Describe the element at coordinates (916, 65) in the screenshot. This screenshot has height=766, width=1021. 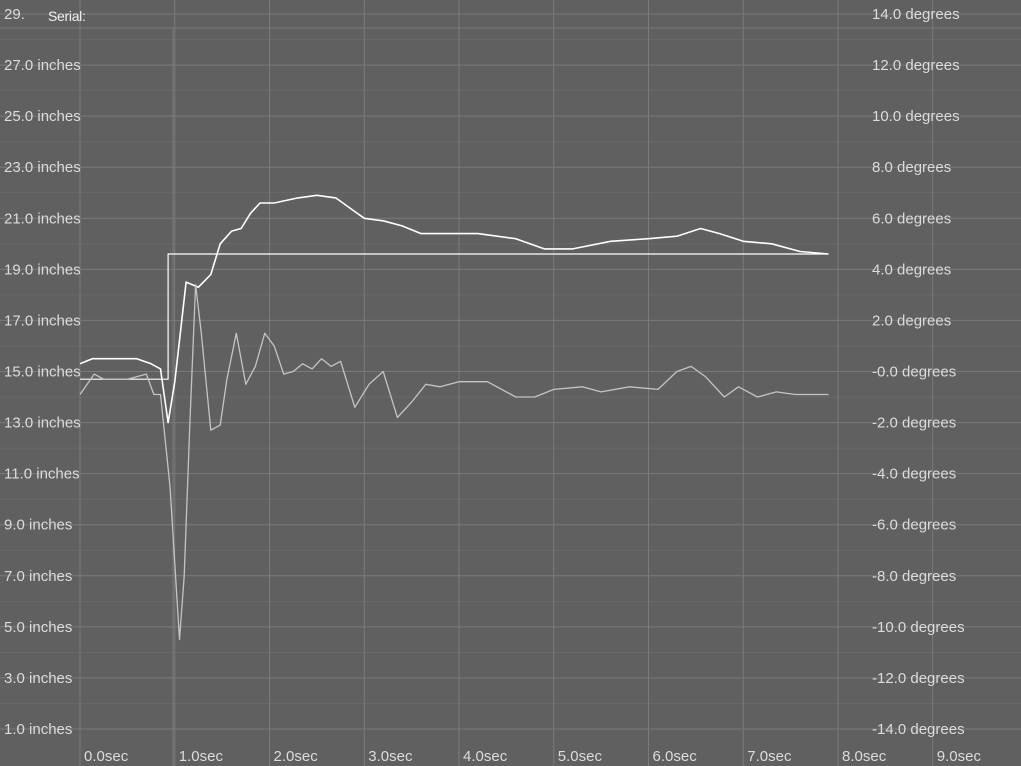
I see `y-right-tick-label: 12.0 degrees` at that location.